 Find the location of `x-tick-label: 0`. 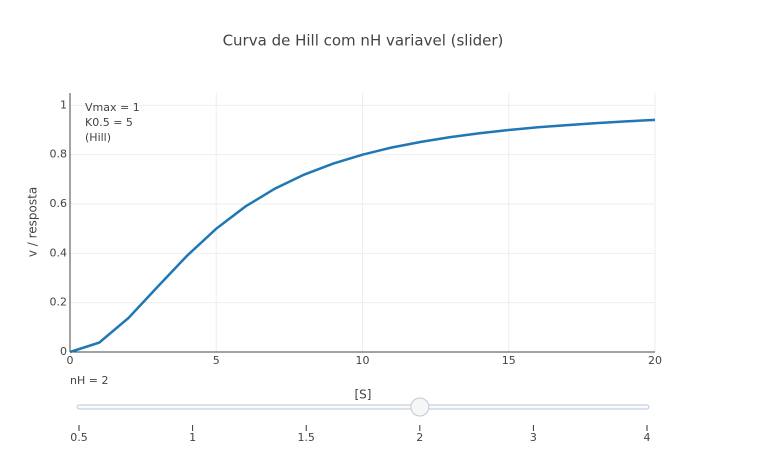

x-tick-label: 0 is located at coordinates (70, 360).